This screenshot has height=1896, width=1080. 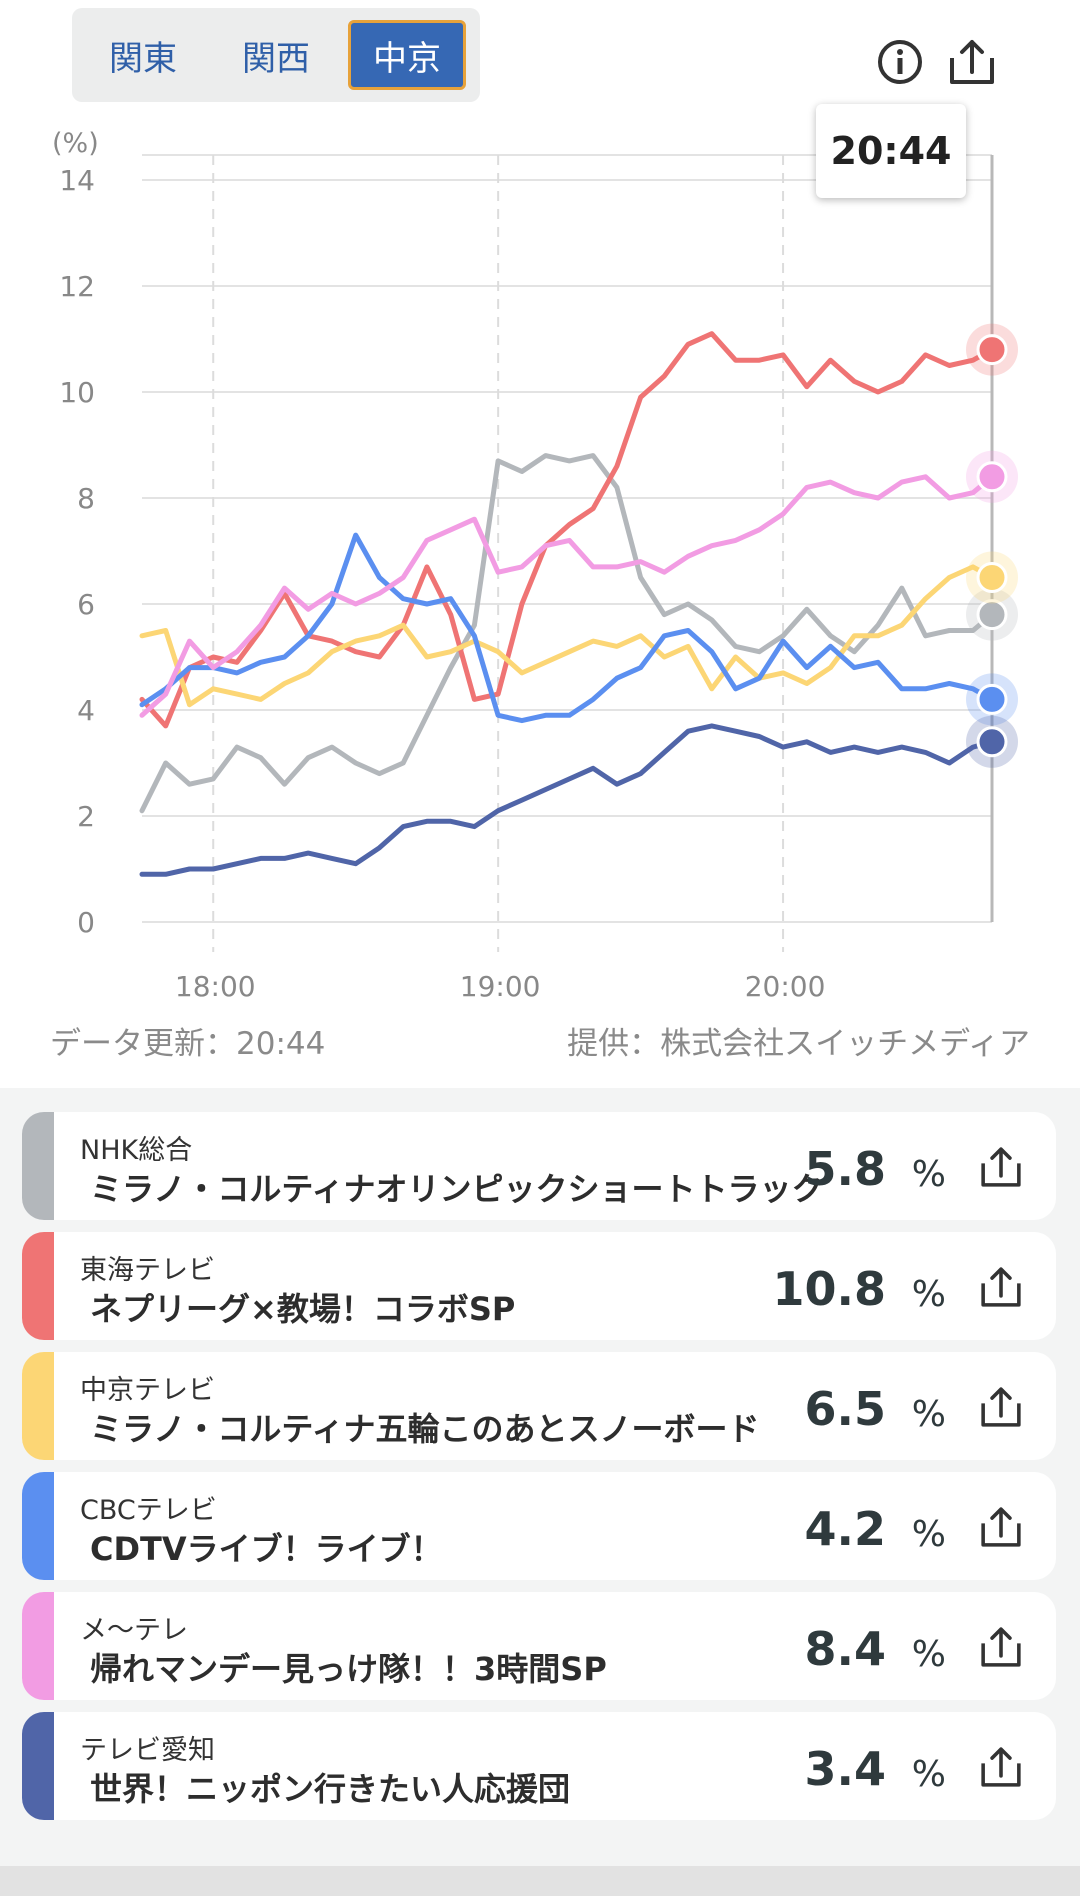 I want to click on rating-value: 6.5, so click(x=845, y=1409).